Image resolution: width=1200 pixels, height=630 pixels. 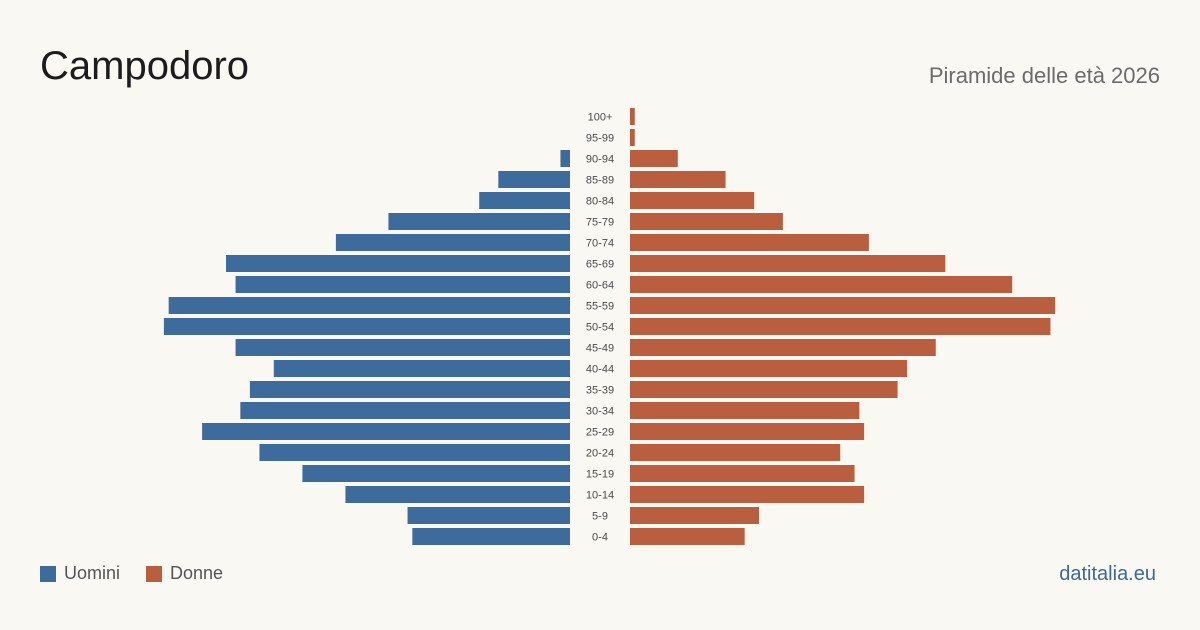 I want to click on age-label-45-49: 45-49, so click(x=600, y=349).